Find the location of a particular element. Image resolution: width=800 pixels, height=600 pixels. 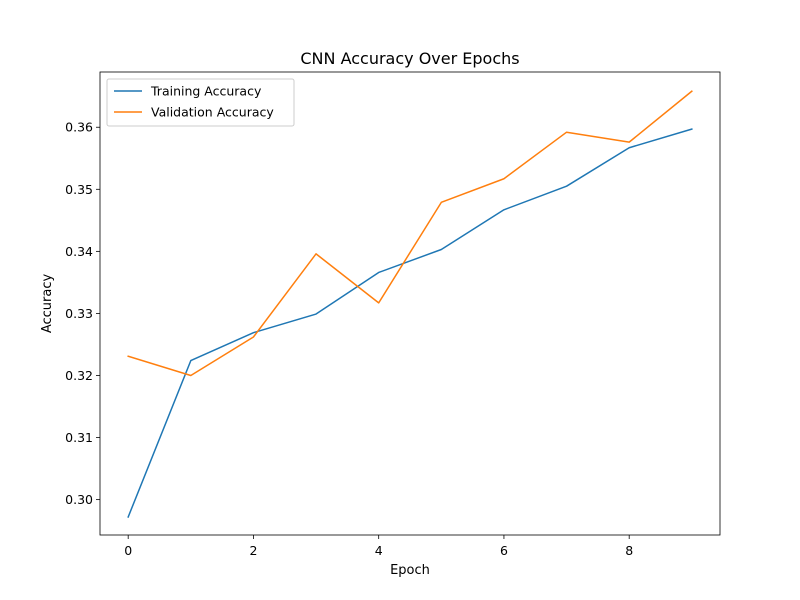

y-tick-label: 0.35 is located at coordinates (79, 189).